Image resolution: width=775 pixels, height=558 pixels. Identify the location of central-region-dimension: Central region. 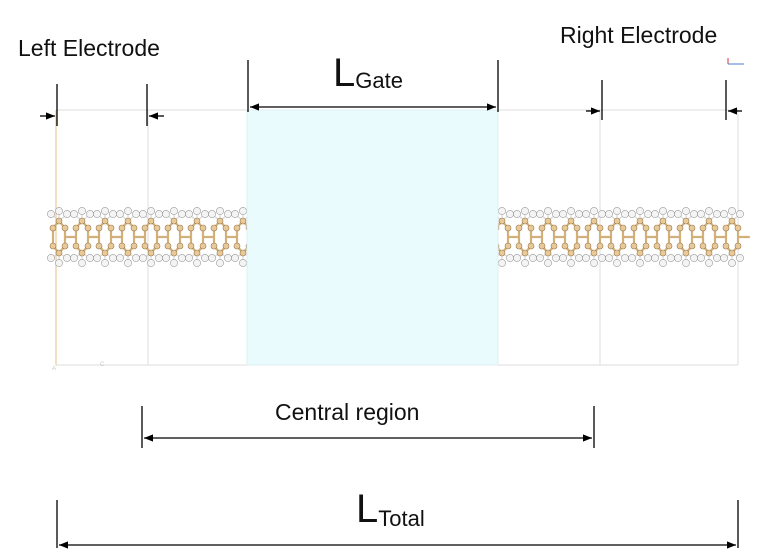
(368, 423).